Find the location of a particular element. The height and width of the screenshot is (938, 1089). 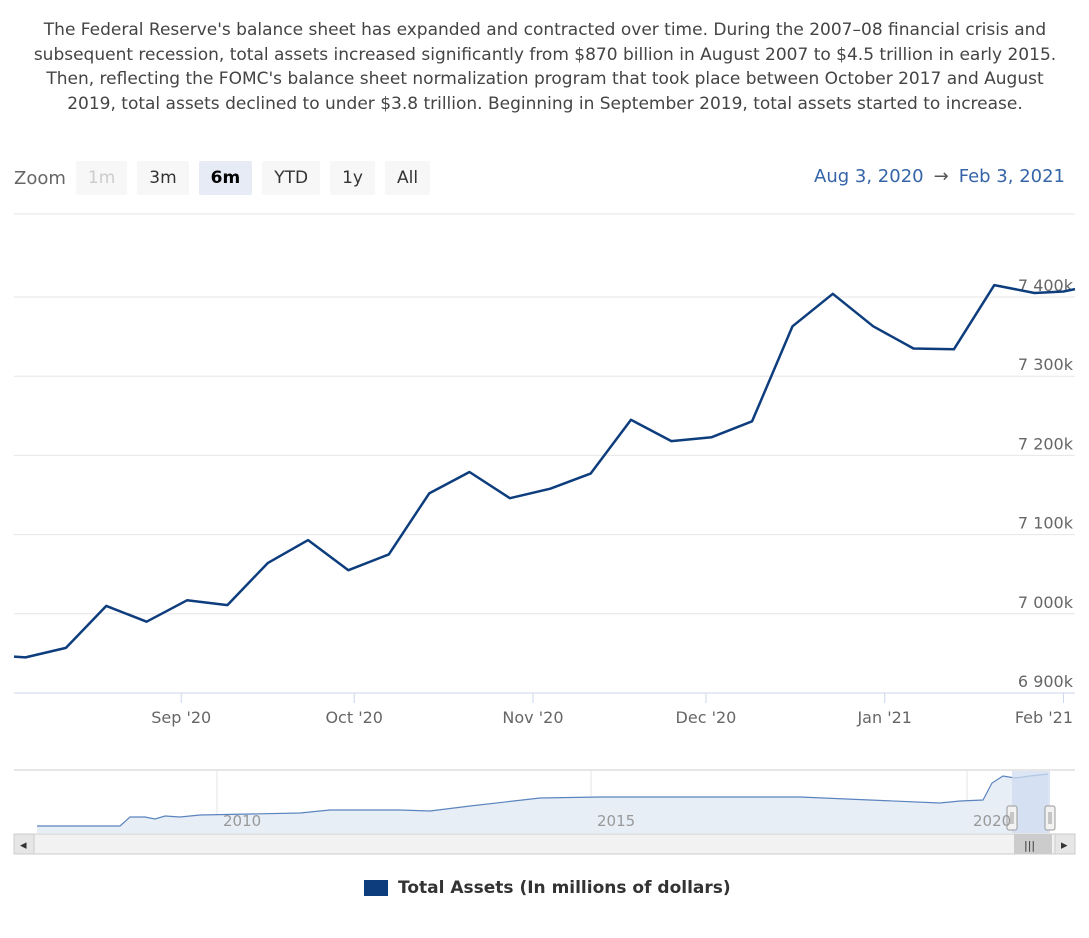

navigator-series-line is located at coordinates (543, 800).